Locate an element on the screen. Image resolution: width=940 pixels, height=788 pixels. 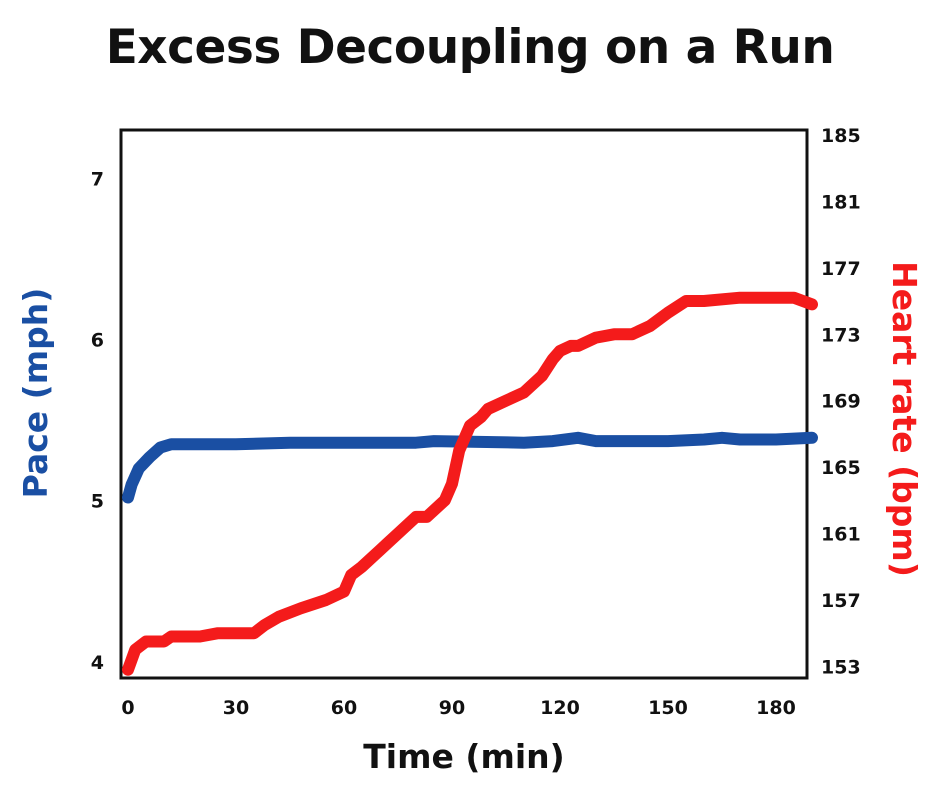
right-y-tick-label: 165 is located at coordinates (841, 468).